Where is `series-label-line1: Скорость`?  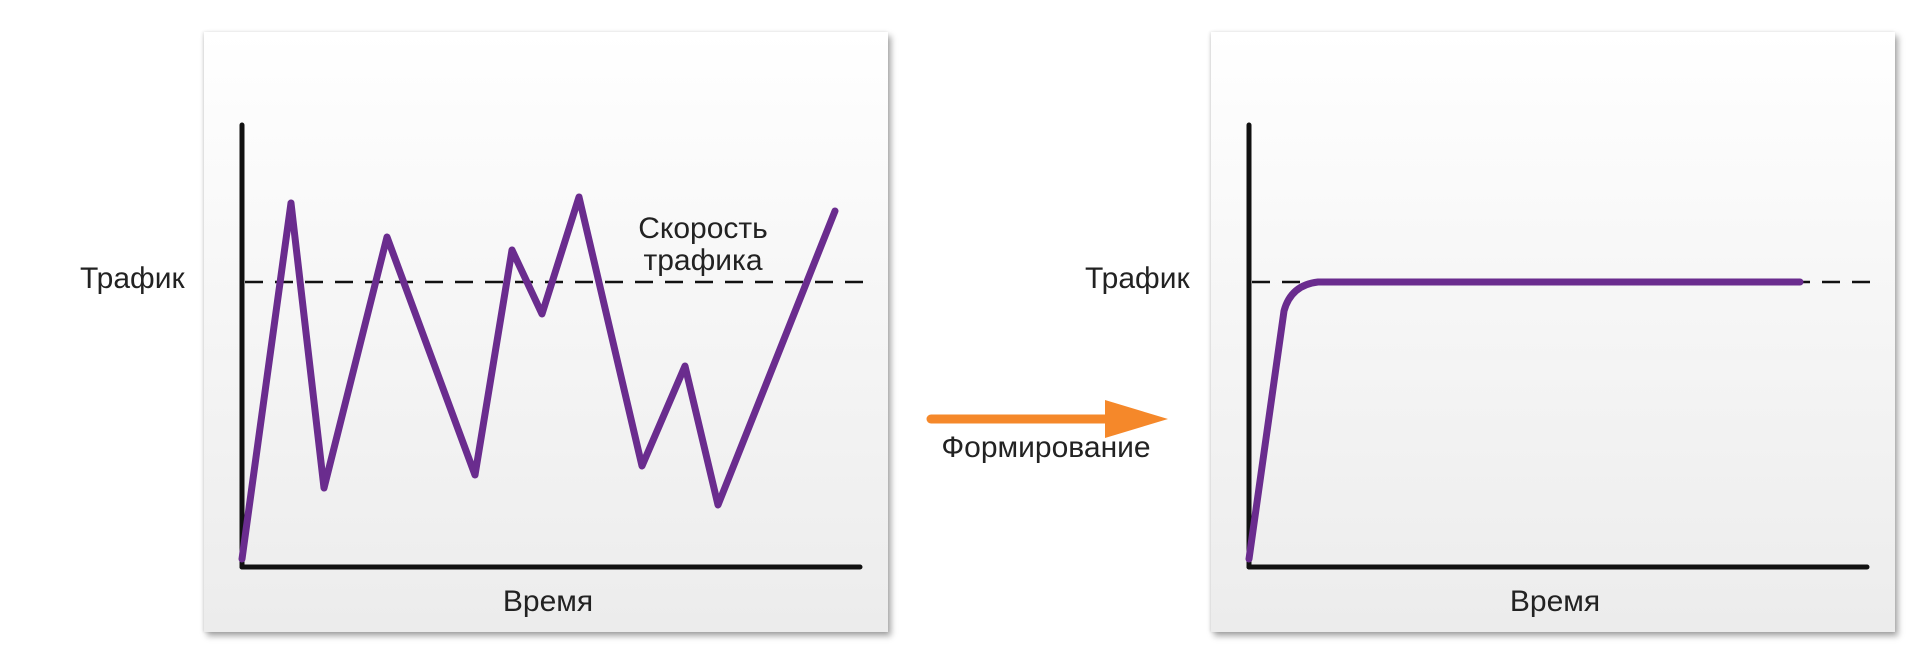 series-label-line1: Скорость is located at coordinates (703, 228).